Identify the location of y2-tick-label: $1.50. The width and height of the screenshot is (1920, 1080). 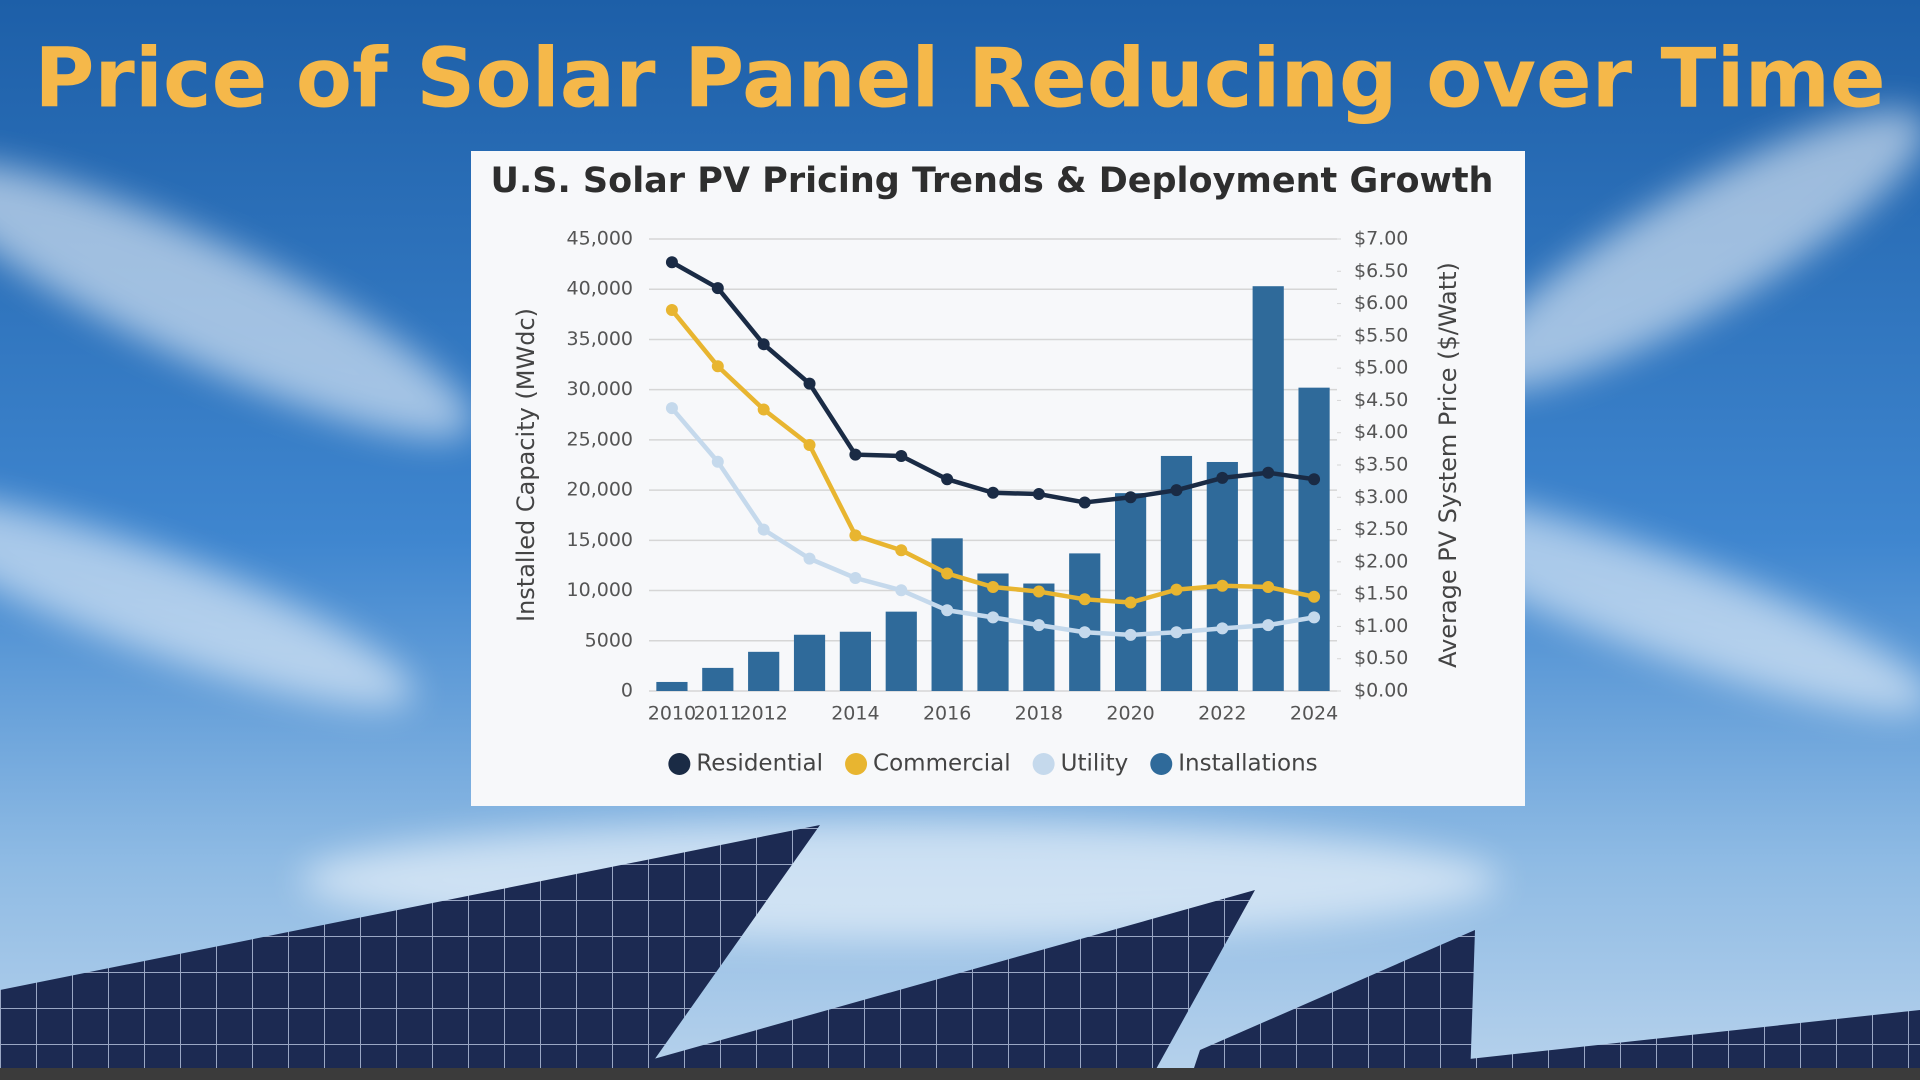
(1381, 594).